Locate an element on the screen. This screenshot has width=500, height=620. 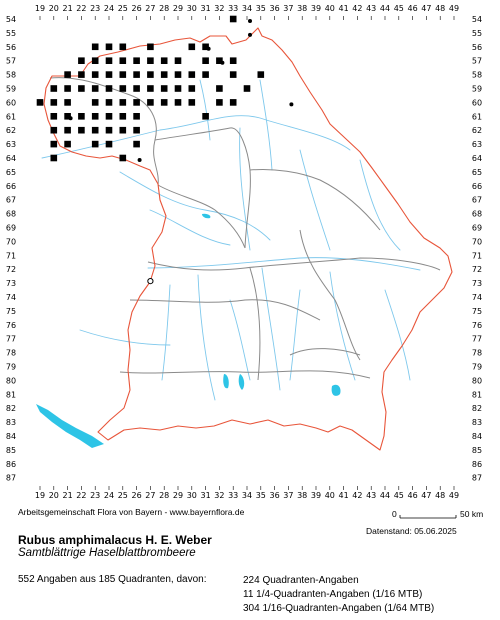
column-label: 38 is located at coordinates (302, 495).